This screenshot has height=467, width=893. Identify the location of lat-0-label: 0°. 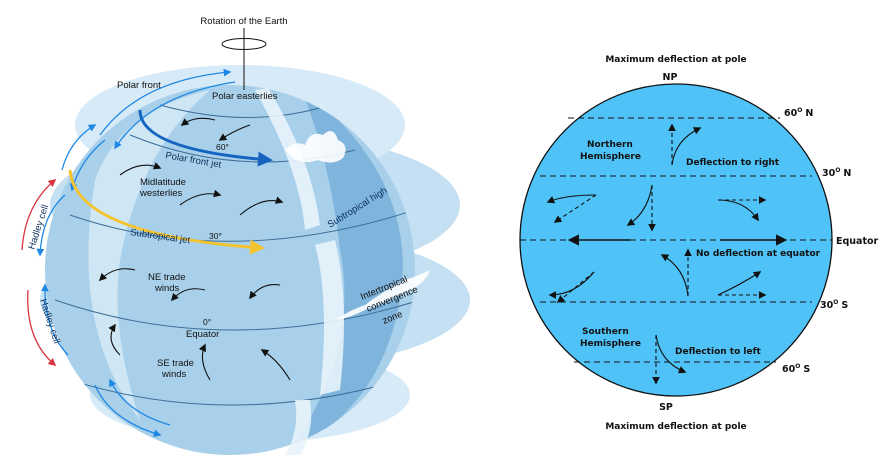
(207, 322).